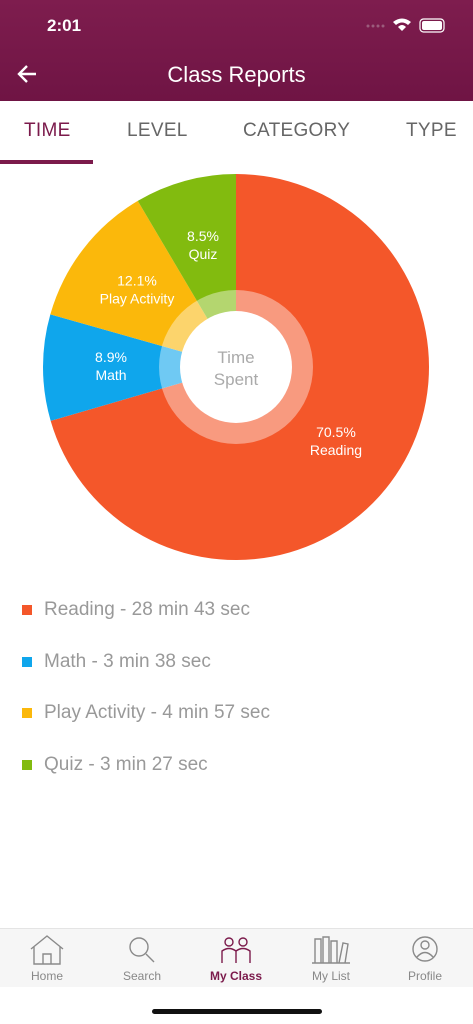 The height and width of the screenshot is (1024, 473). Describe the element at coordinates (137, 280) in the screenshot. I see `slice-value-label: 12.1%` at that location.